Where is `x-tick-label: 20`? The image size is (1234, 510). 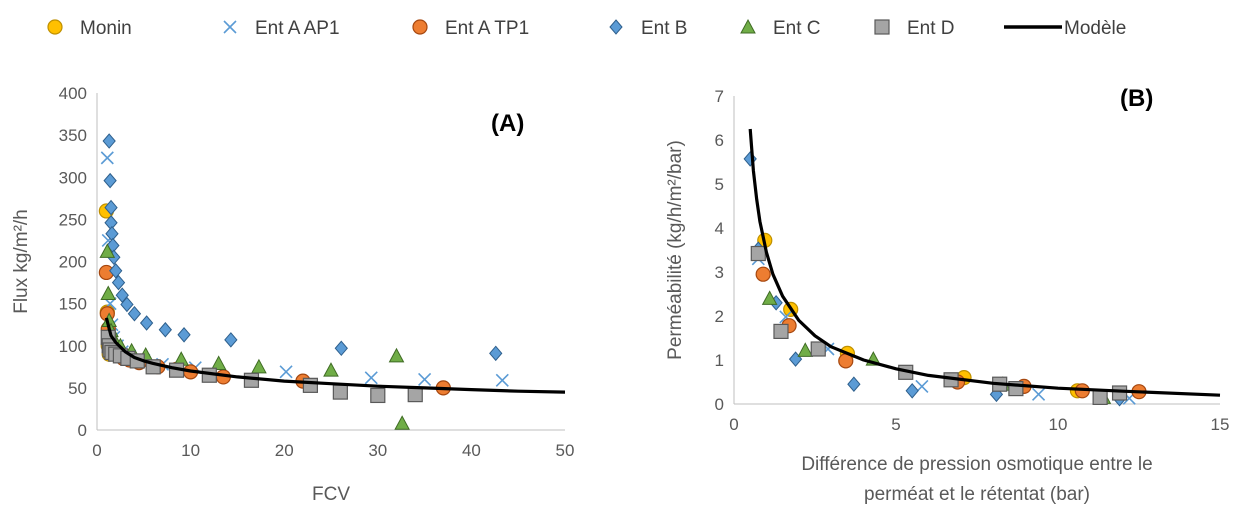
x-tick-label: 20 is located at coordinates (284, 450).